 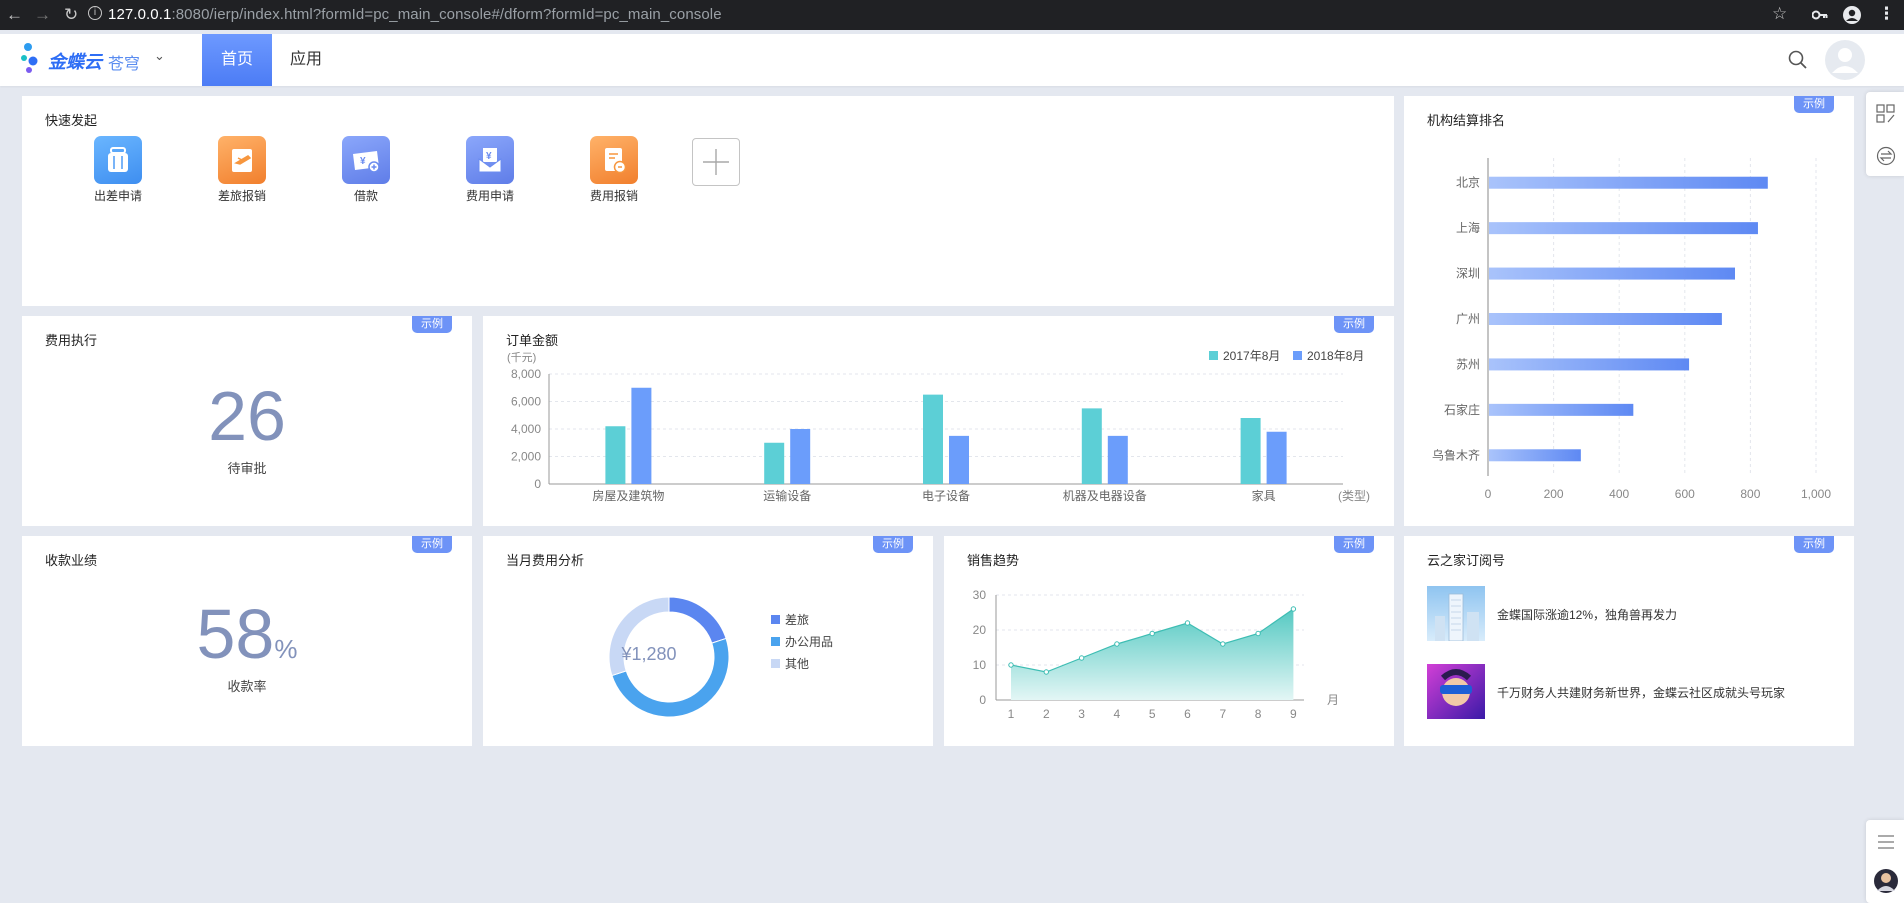 What do you see at coordinates (1258, 714) in the screenshot?
I see `x-tick-label: 8` at bounding box center [1258, 714].